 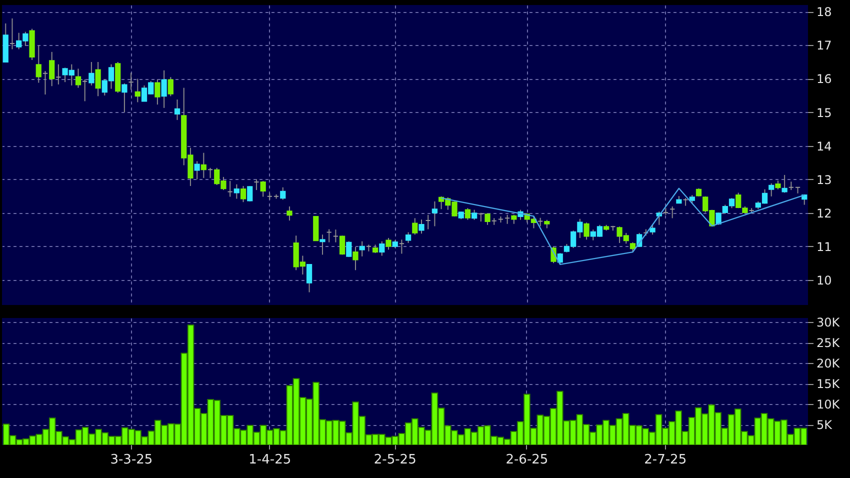 What do you see at coordinates (824, 213) in the screenshot?
I see `y-tick-label: 12` at bounding box center [824, 213].